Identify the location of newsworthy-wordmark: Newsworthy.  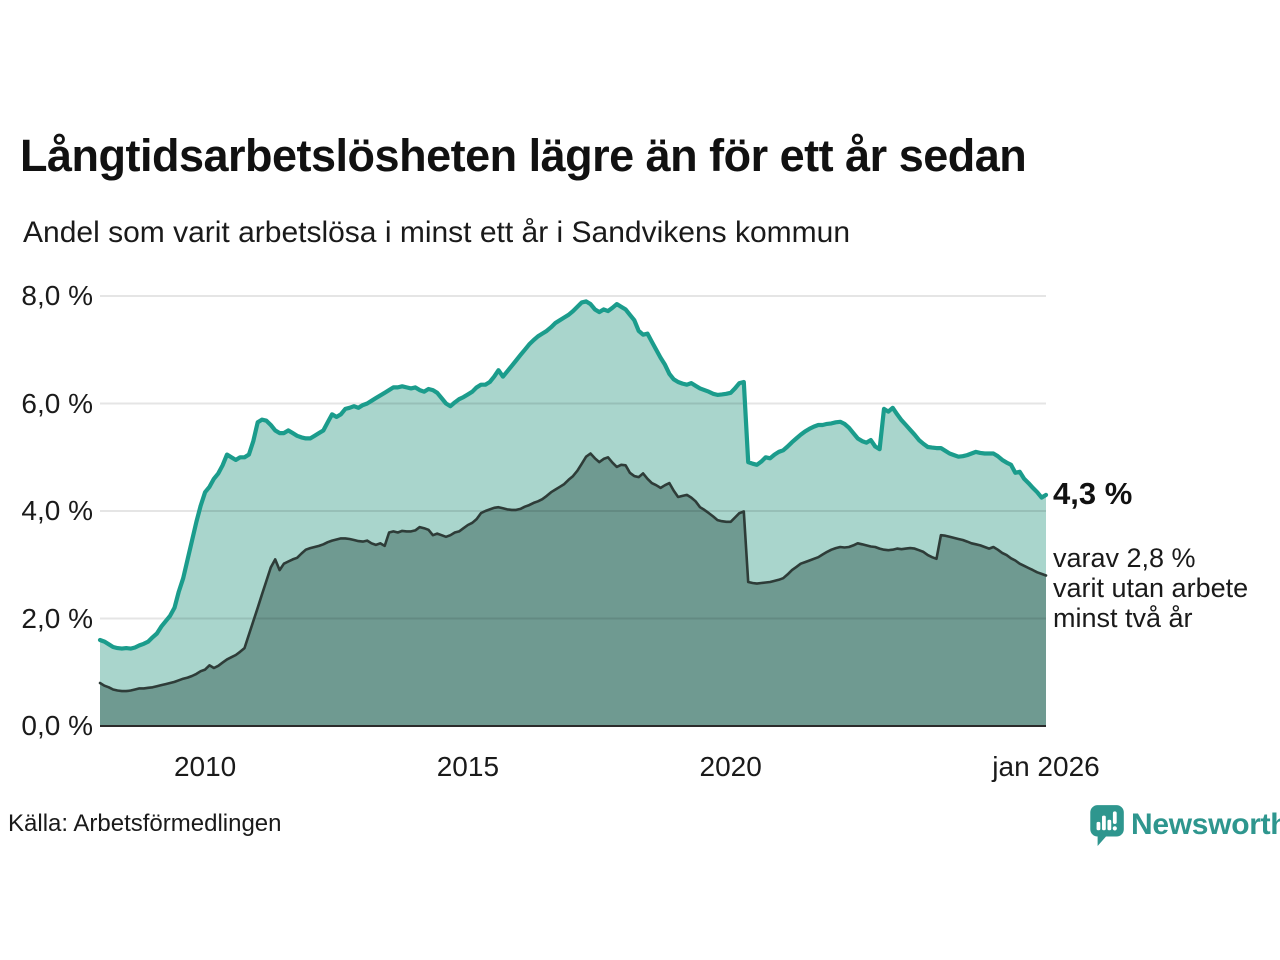
(1205, 824).